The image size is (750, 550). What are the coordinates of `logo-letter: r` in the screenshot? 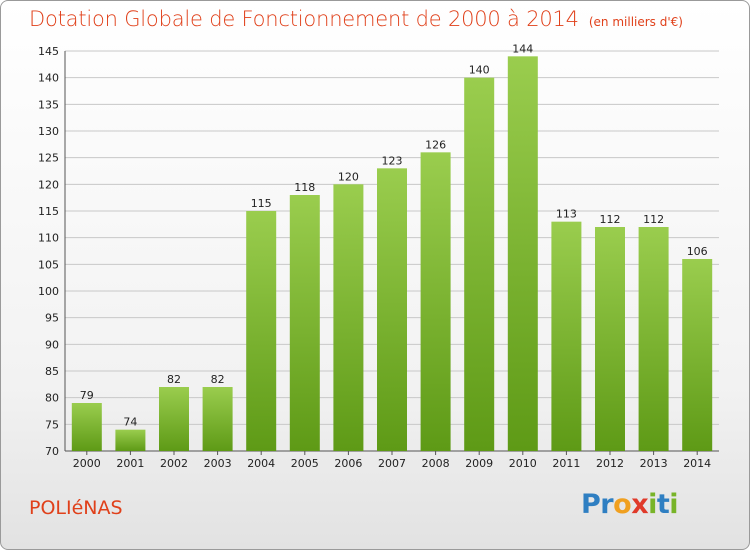 It's located at (607, 504).